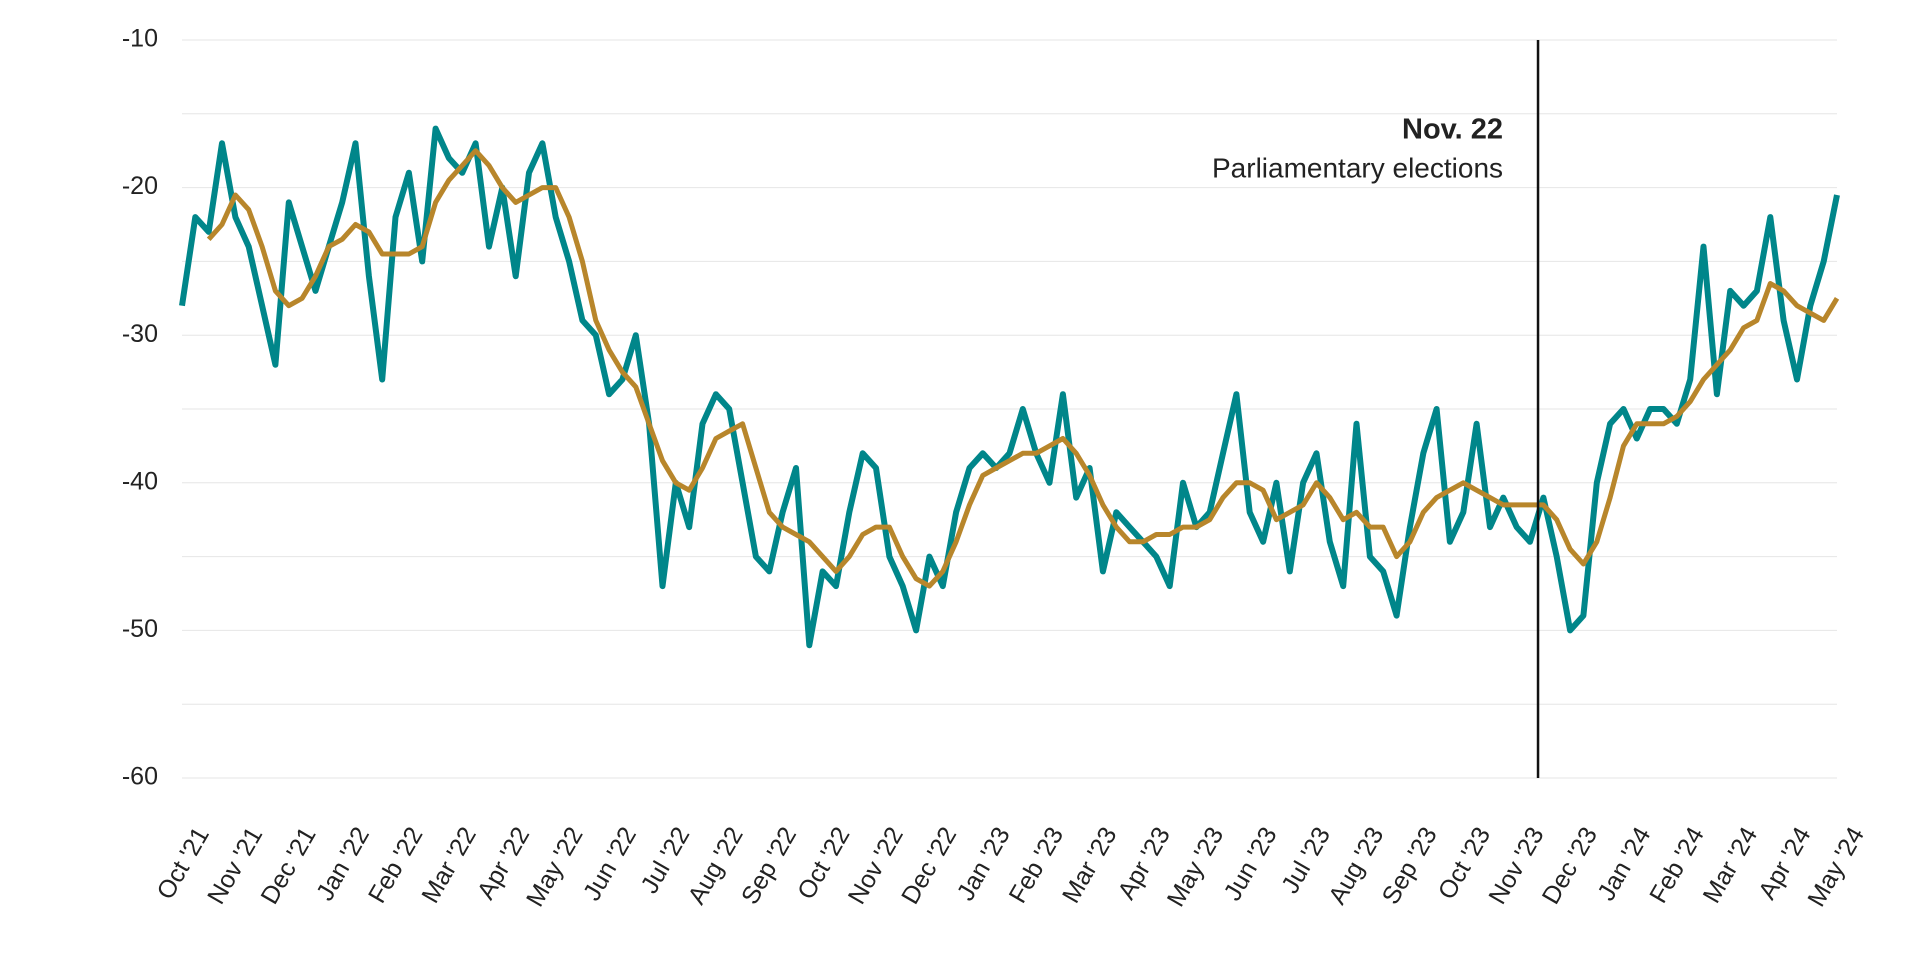 The height and width of the screenshot is (960, 1920). Describe the element at coordinates (140, 186) in the screenshot. I see `y-tick-label: -20` at that location.